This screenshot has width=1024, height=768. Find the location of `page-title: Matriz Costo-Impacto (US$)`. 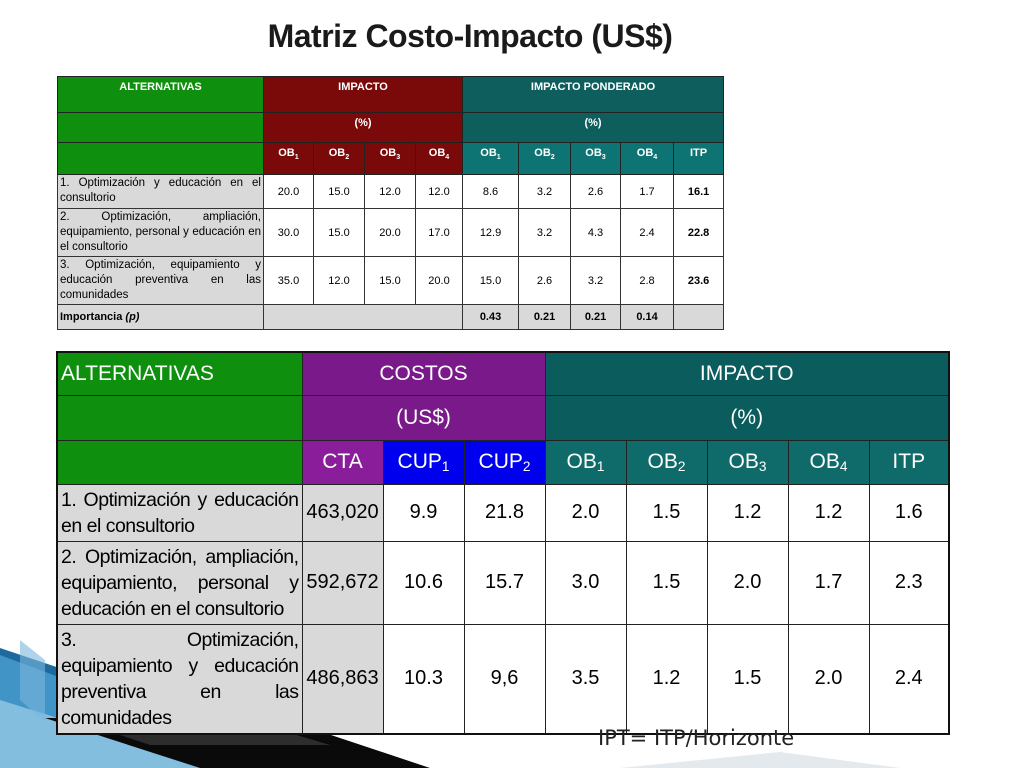

page-title: Matriz Costo-Impacto (US$) is located at coordinates (470, 36).